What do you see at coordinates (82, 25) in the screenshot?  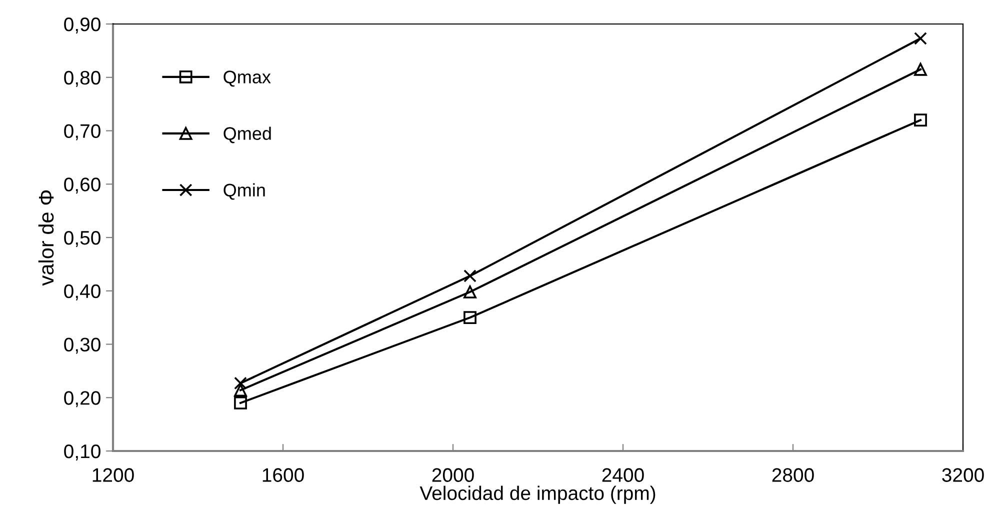 I see `y-tick-label: 0,90` at bounding box center [82, 25].